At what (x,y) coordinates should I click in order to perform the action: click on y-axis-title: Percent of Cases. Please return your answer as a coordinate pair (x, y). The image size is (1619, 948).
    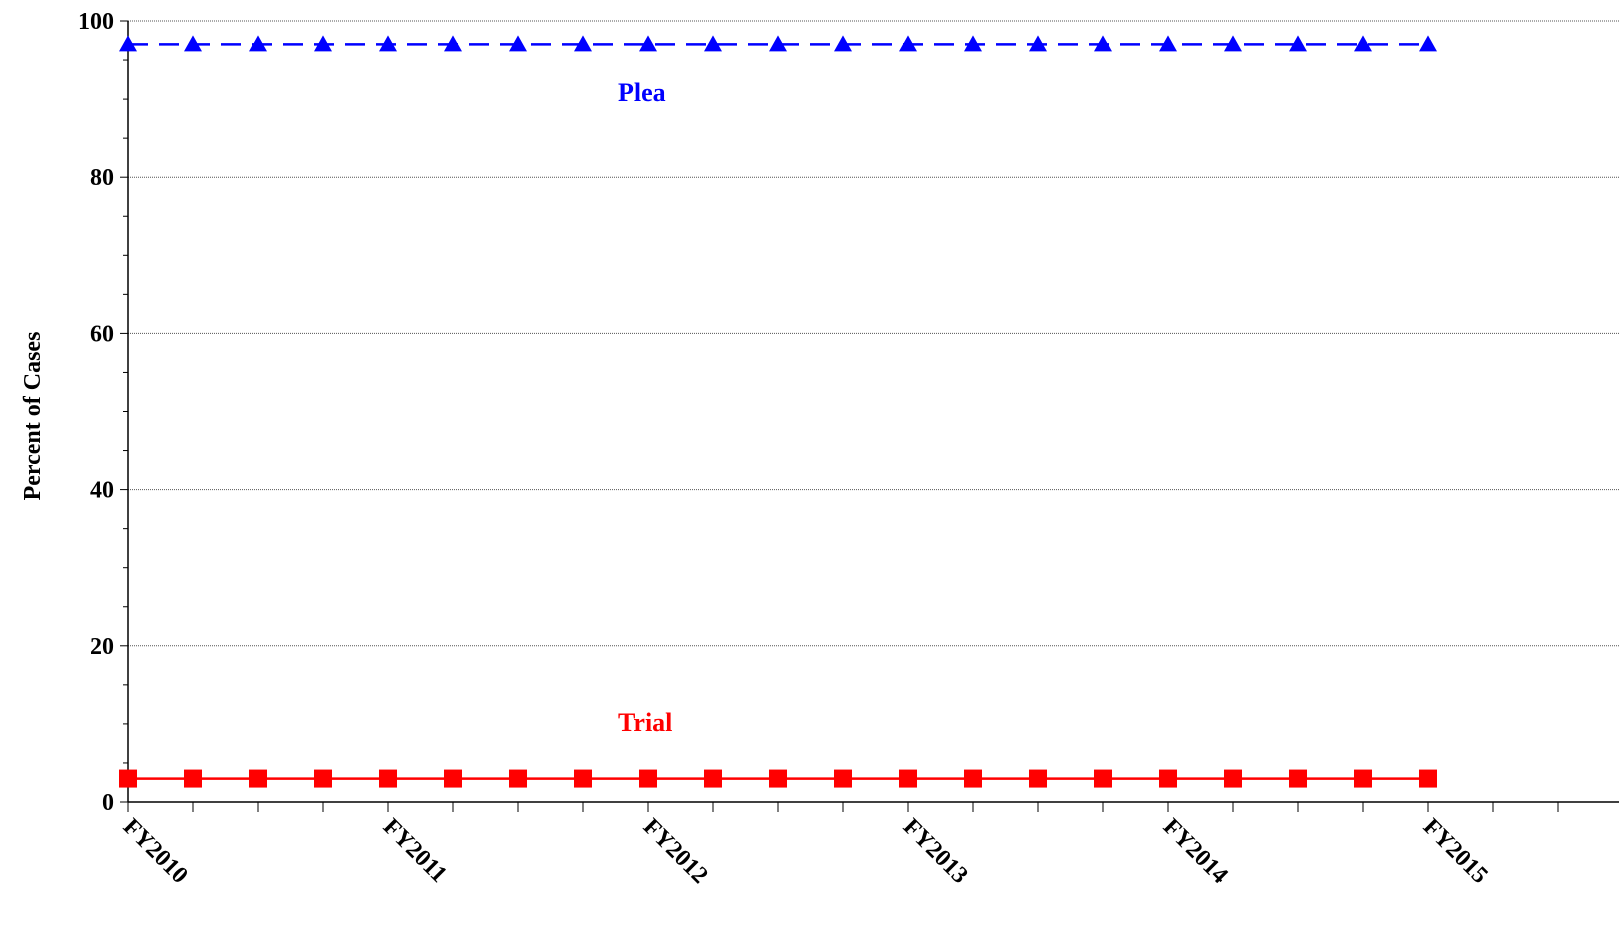
    Looking at the image, I should click on (33, 416).